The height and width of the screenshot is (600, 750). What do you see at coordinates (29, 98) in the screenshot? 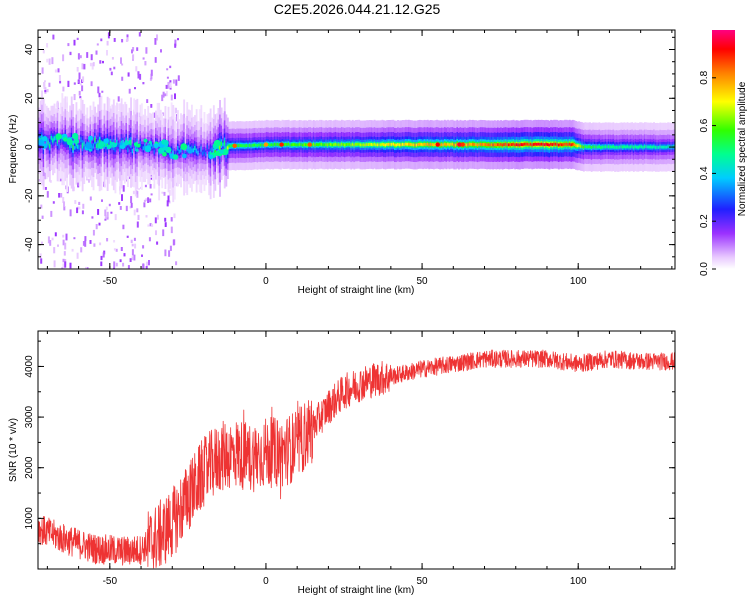
I see `spectrogram-ytick-label: 20` at bounding box center [29, 98].